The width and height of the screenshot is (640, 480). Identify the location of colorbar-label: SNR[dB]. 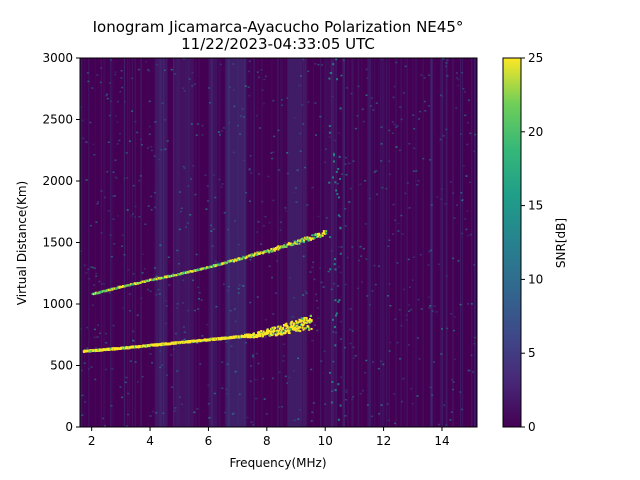
(561, 243).